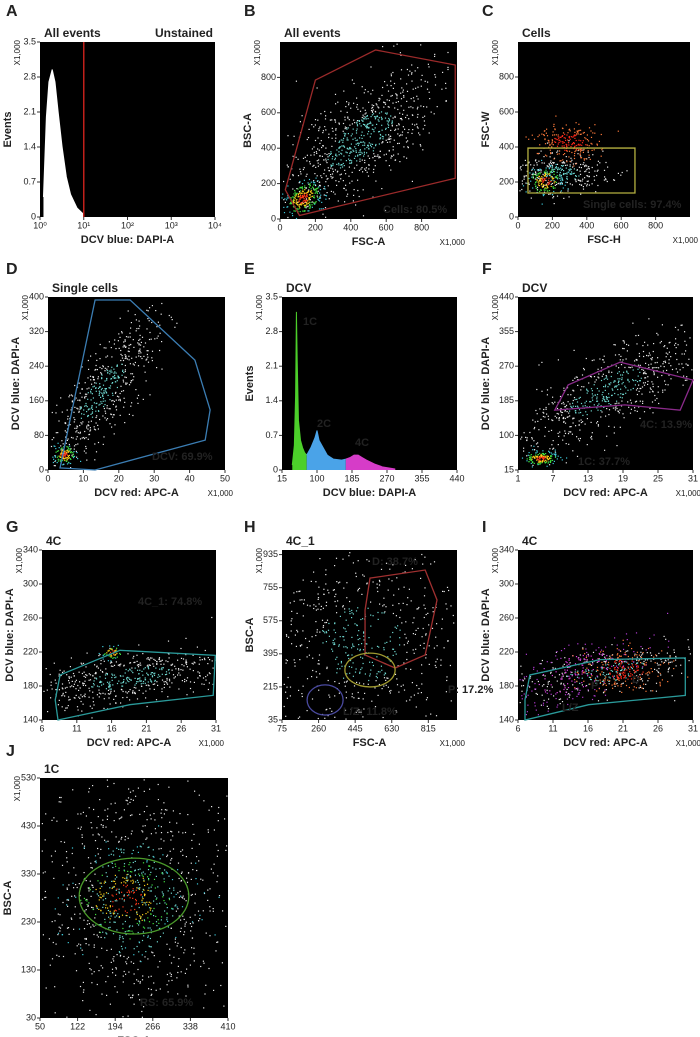 The height and width of the screenshot is (1037, 700). I want to click on y-tick-label: 800, so click(506, 76).